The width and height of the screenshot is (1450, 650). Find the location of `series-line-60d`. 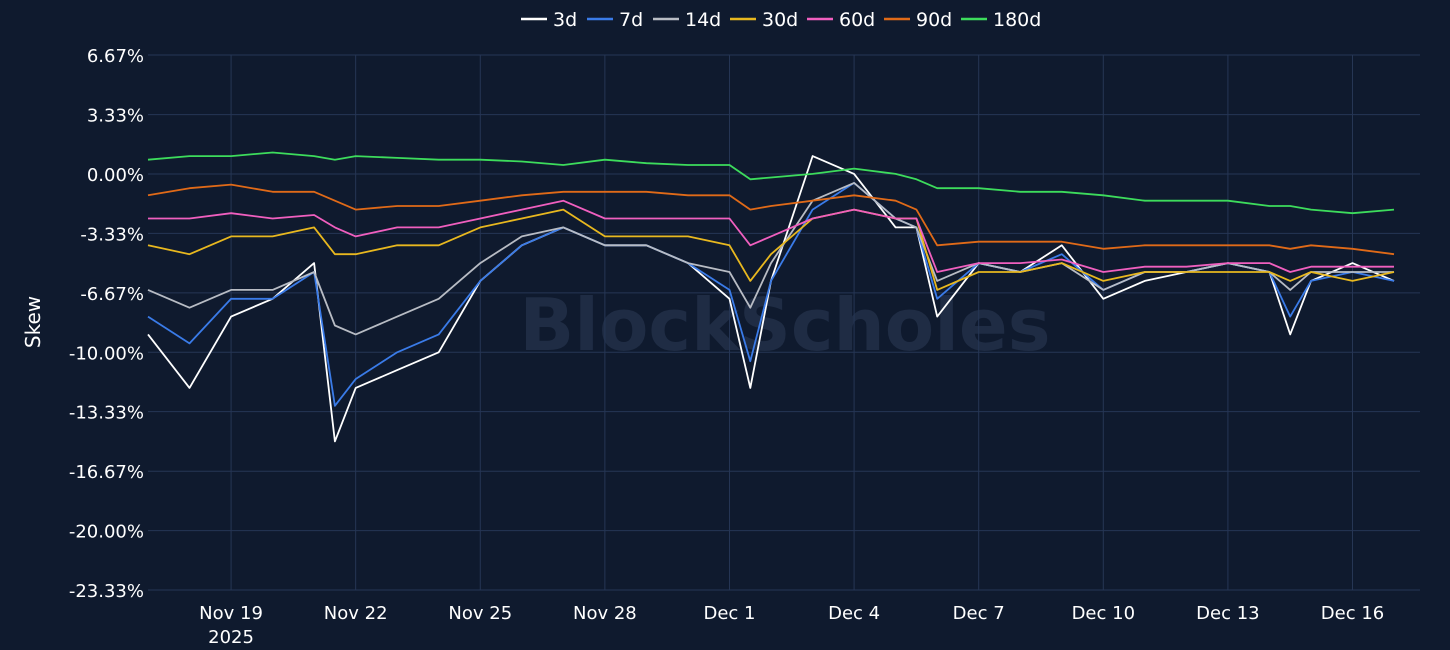

series-line-60d is located at coordinates (771, 236).